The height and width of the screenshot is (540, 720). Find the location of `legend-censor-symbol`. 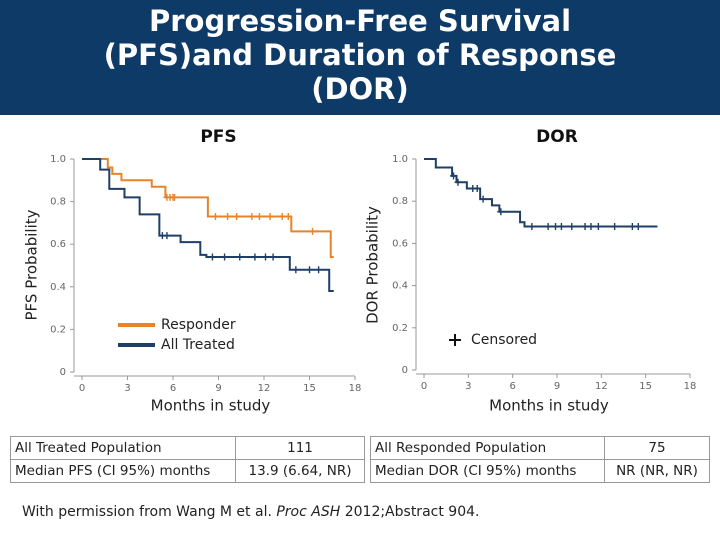

legend-censor-symbol is located at coordinates (455, 340).